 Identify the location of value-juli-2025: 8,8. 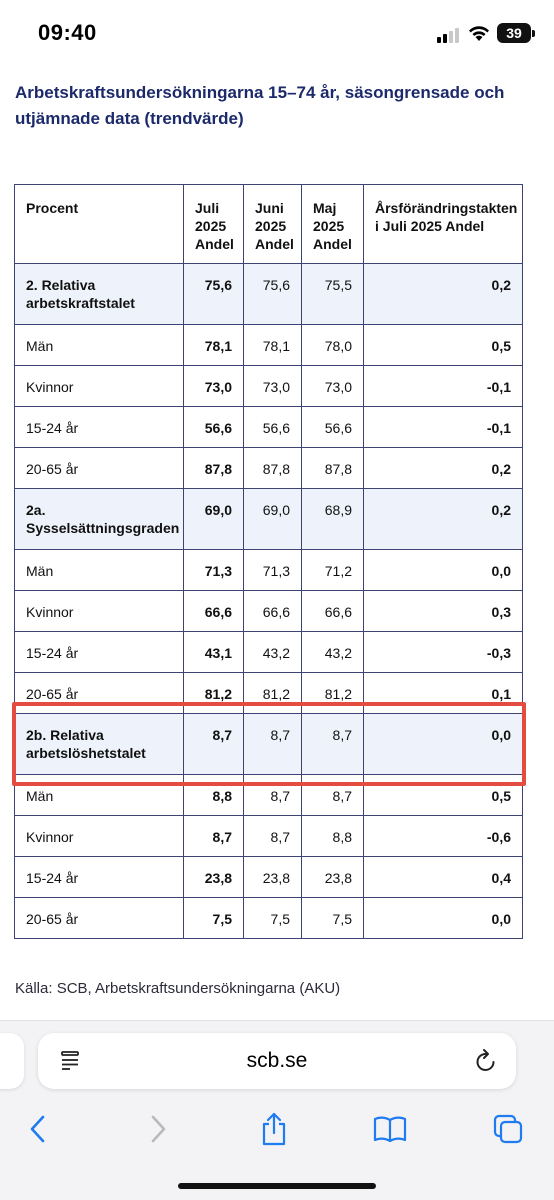
(213, 795).